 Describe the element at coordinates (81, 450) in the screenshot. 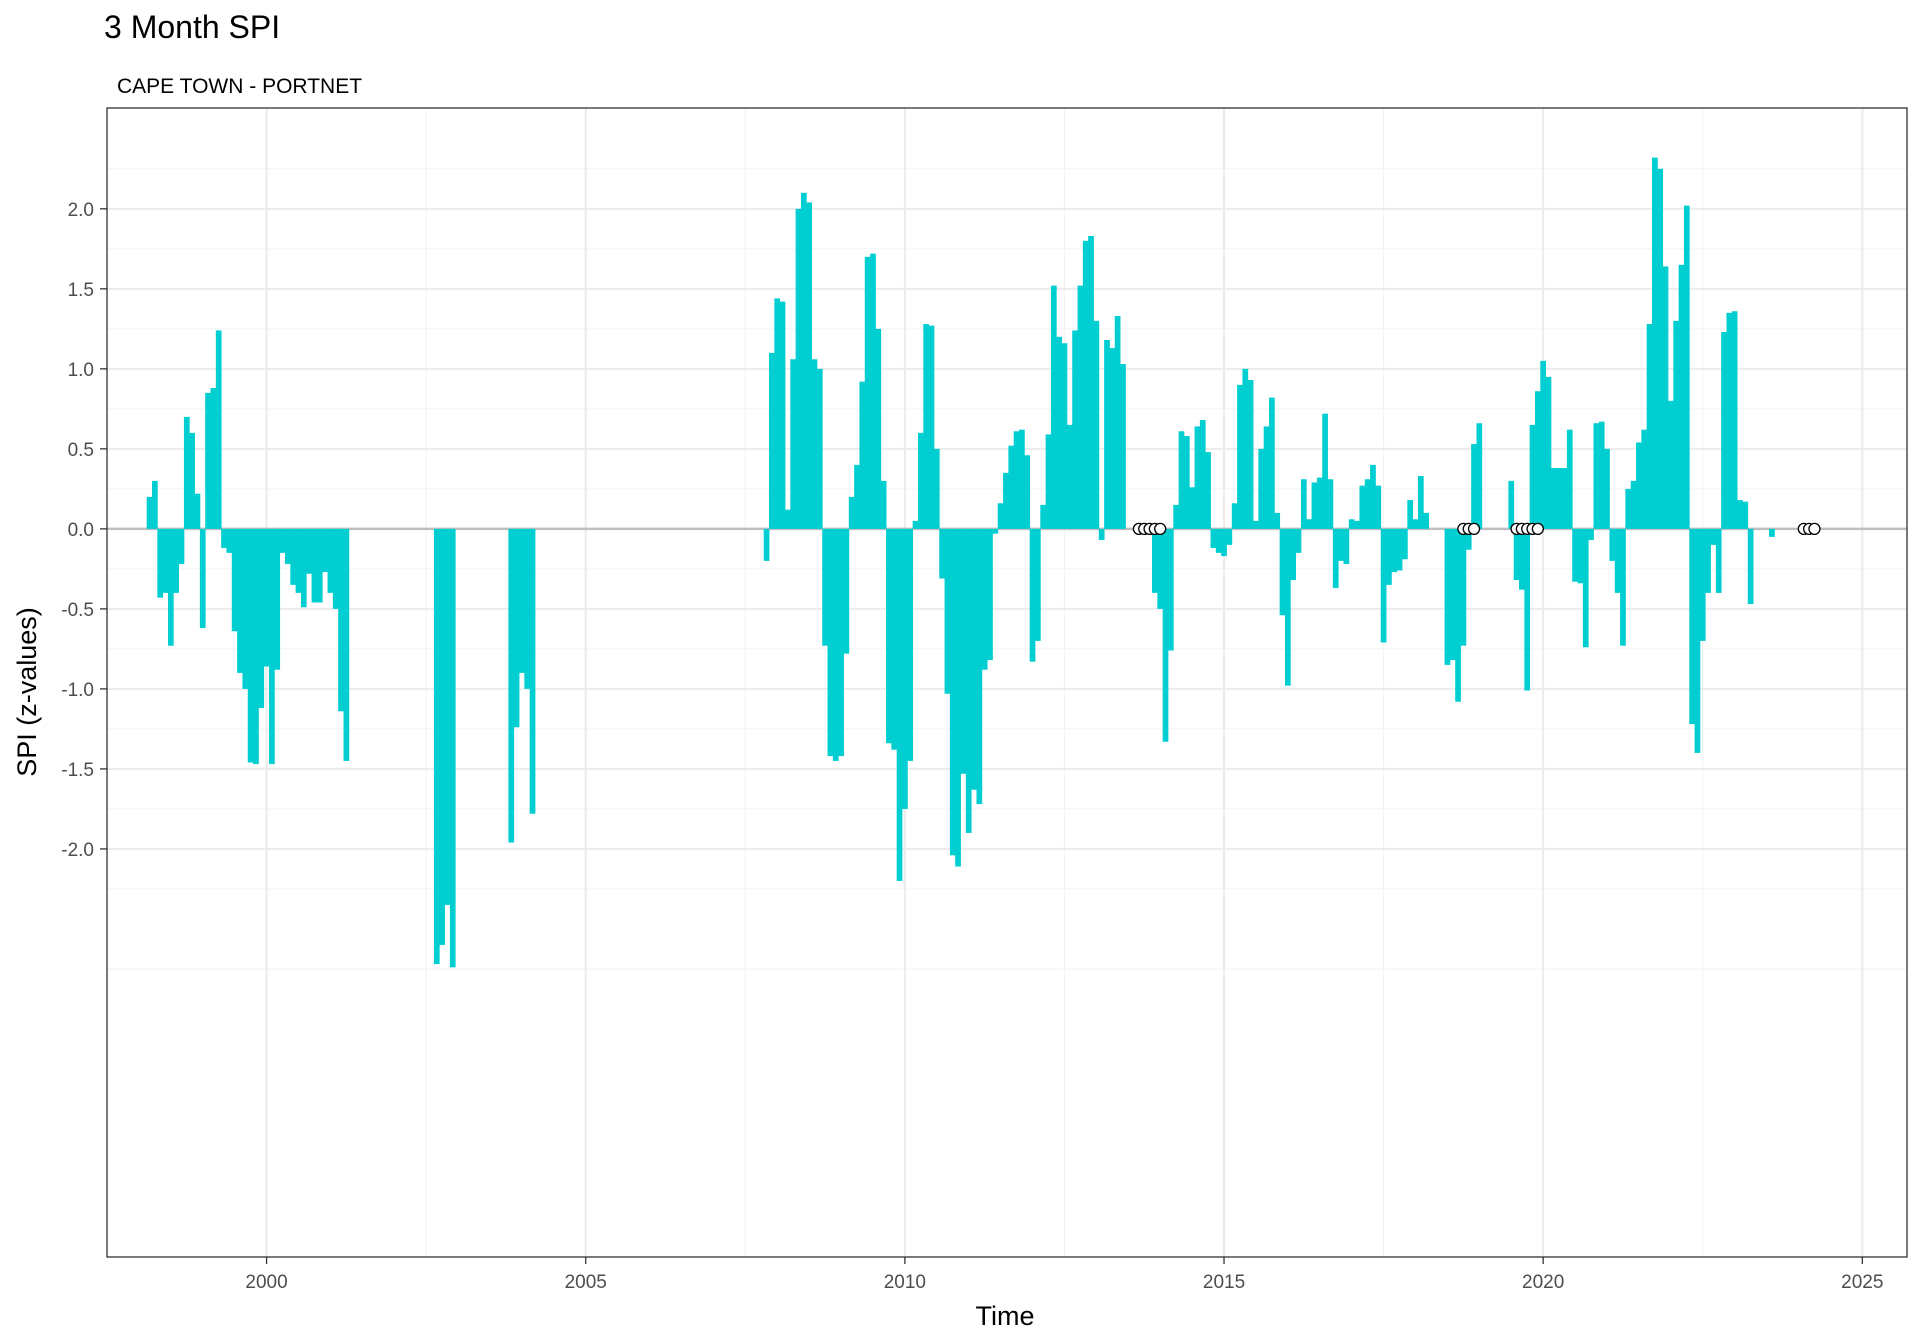

I see `y-tick-label: 0.5` at that location.